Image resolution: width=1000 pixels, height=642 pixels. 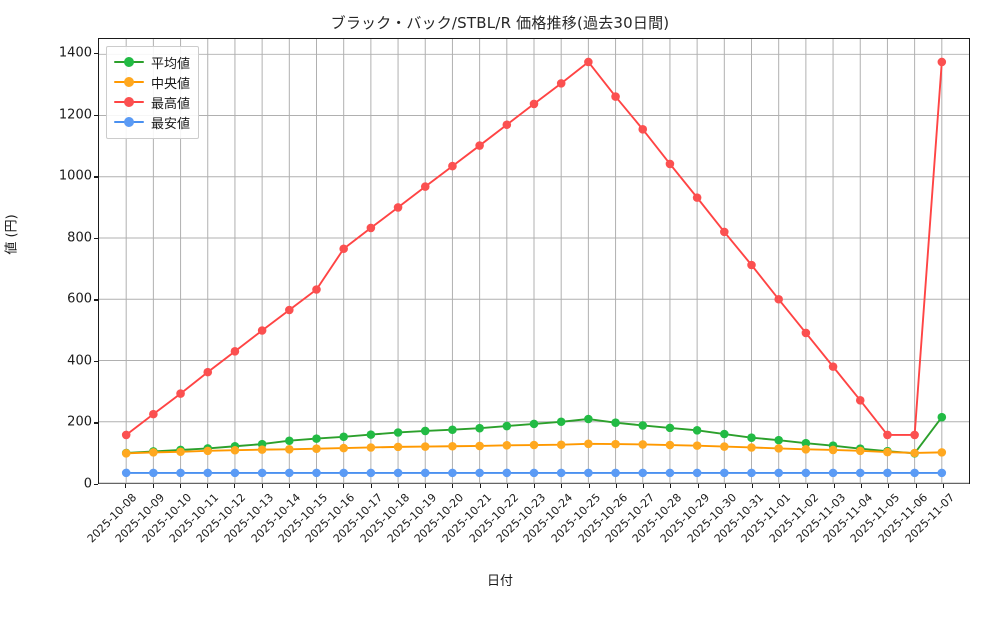 I want to click on y-tick-label: 600, so click(x=79, y=299).